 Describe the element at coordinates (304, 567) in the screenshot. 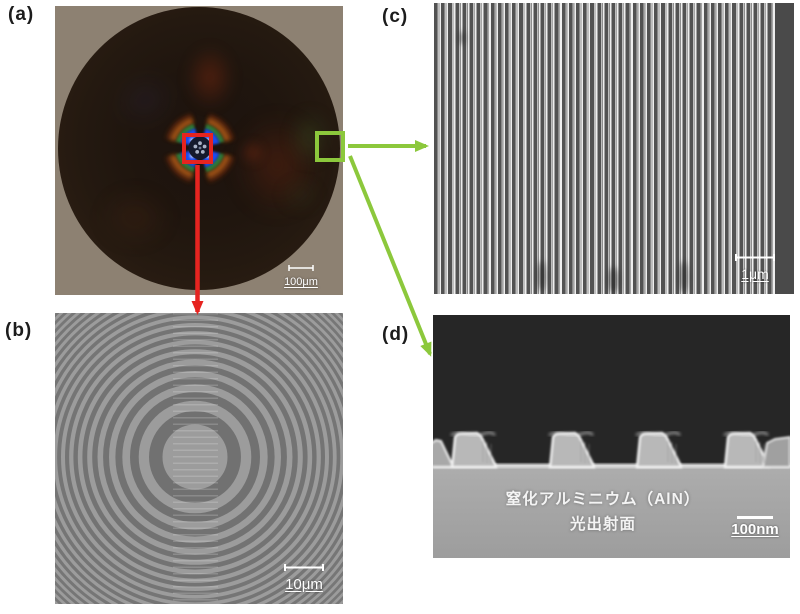

I see `scale-bar-b-ticks` at that location.